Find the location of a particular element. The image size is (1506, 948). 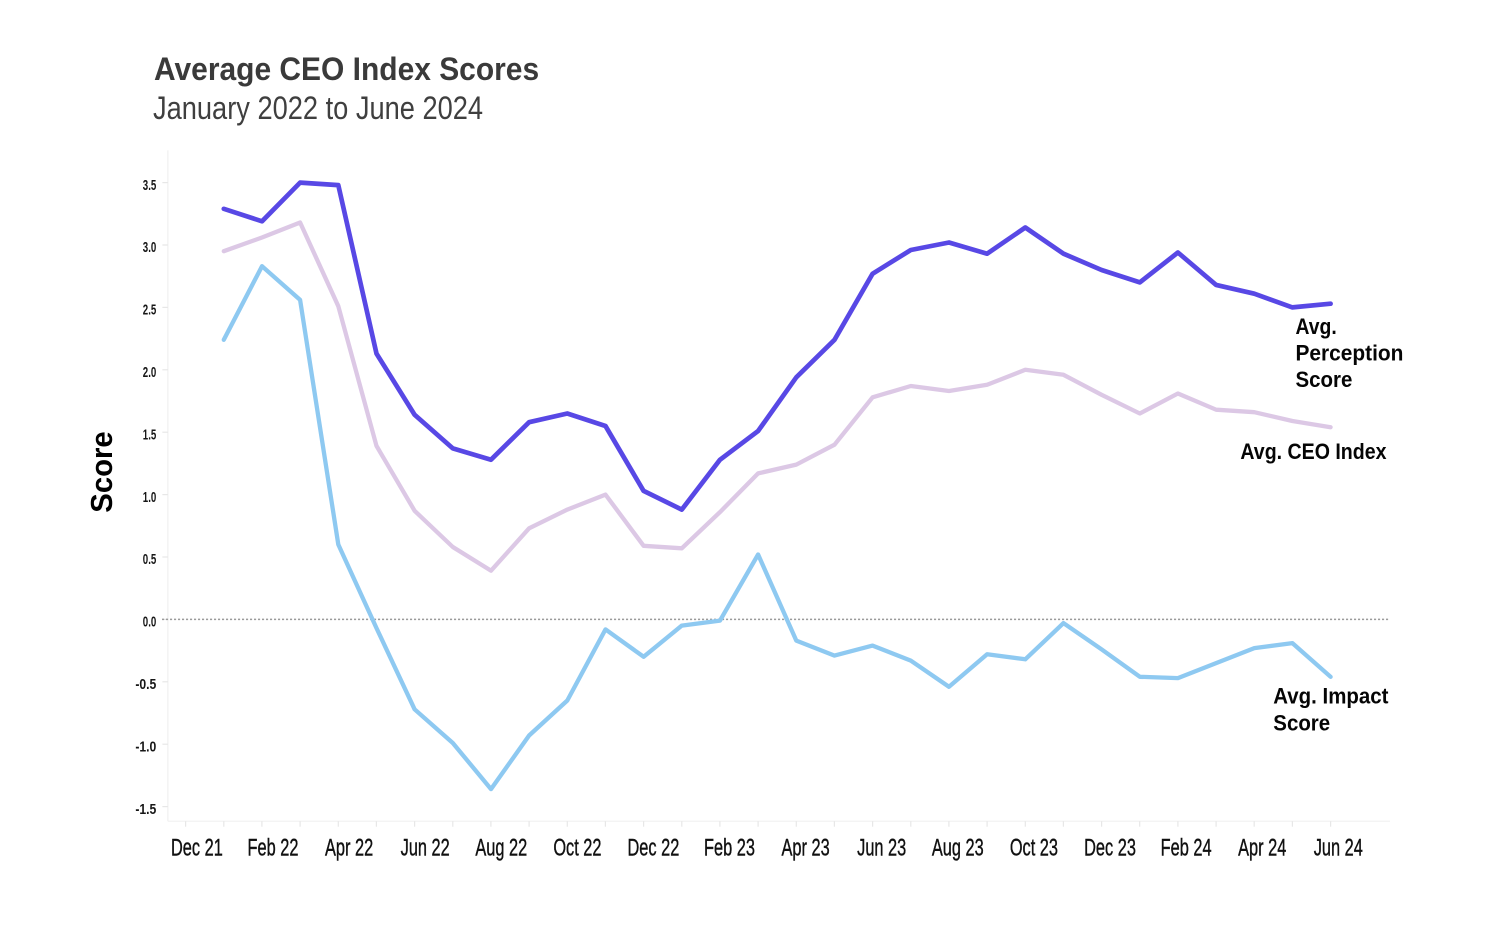

svg-text: Apr 23 is located at coordinates (806, 849).